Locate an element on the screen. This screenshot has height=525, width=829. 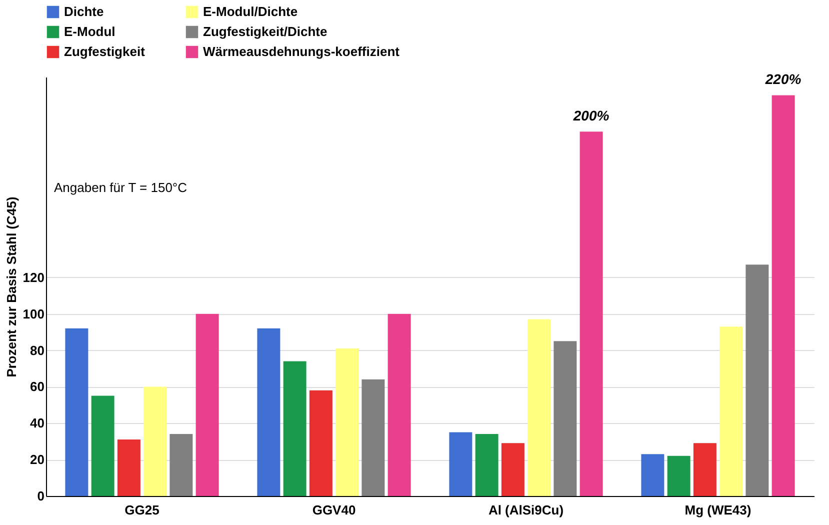
data-label: 200% is located at coordinates (591, 116).